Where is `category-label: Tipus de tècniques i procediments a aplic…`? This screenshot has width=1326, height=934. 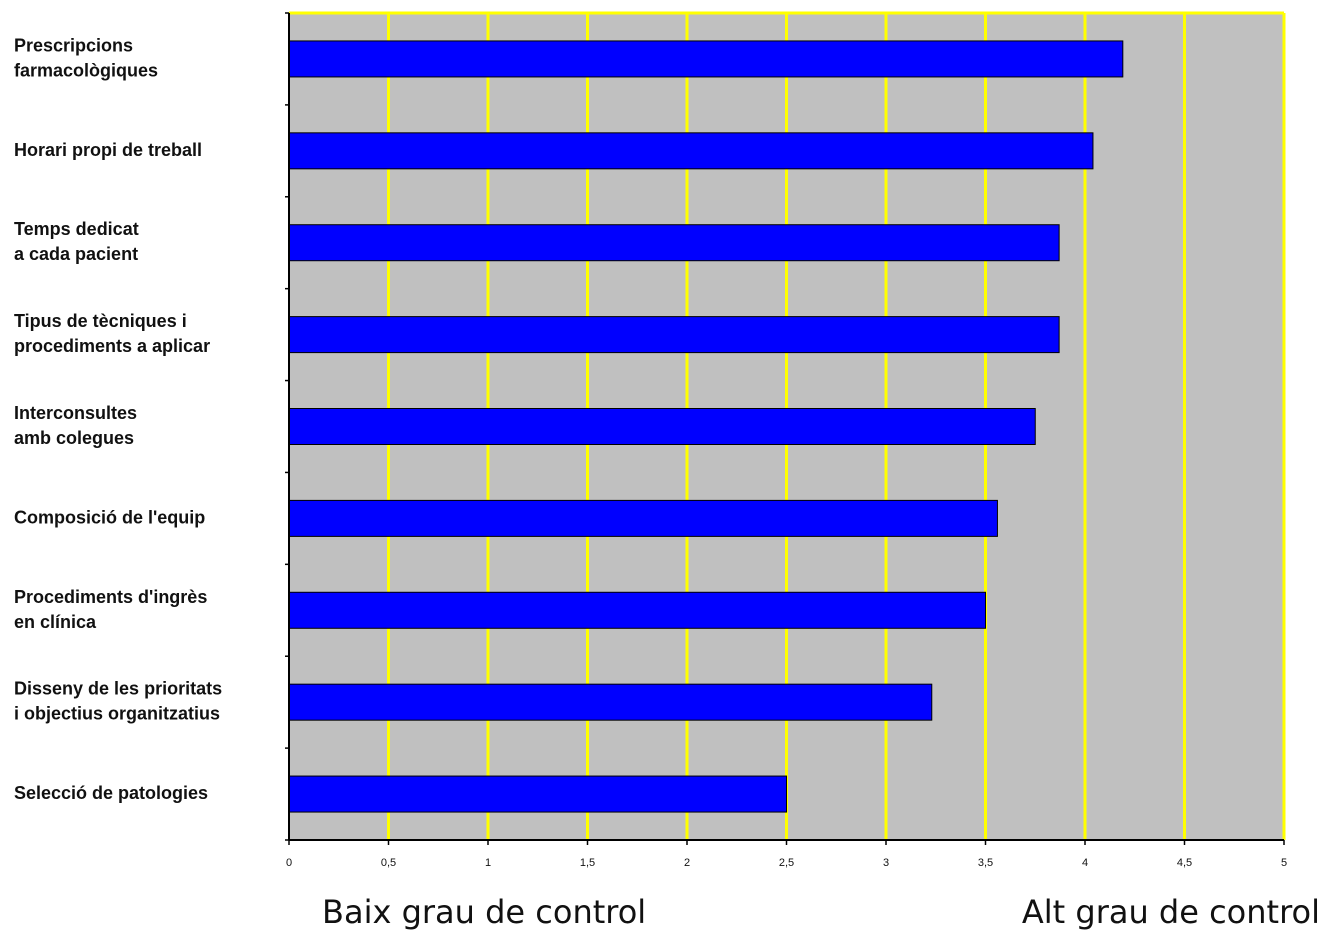 category-label: Tipus de tècniques i procediments a aplic… is located at coordinates (112, 333).